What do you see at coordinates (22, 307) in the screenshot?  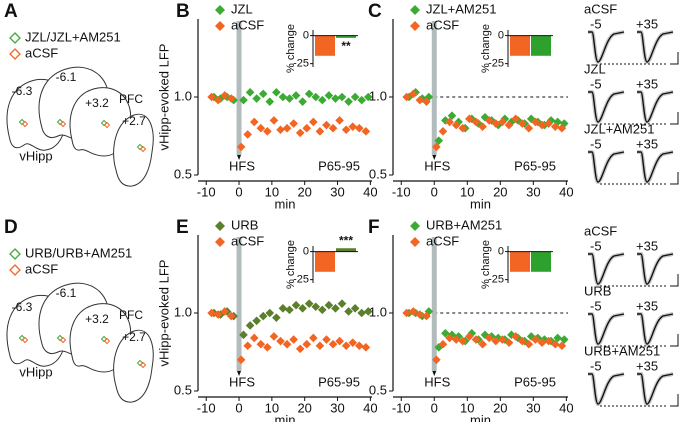 I see `slice-label: -6.3` at bounding box center [22, 307].